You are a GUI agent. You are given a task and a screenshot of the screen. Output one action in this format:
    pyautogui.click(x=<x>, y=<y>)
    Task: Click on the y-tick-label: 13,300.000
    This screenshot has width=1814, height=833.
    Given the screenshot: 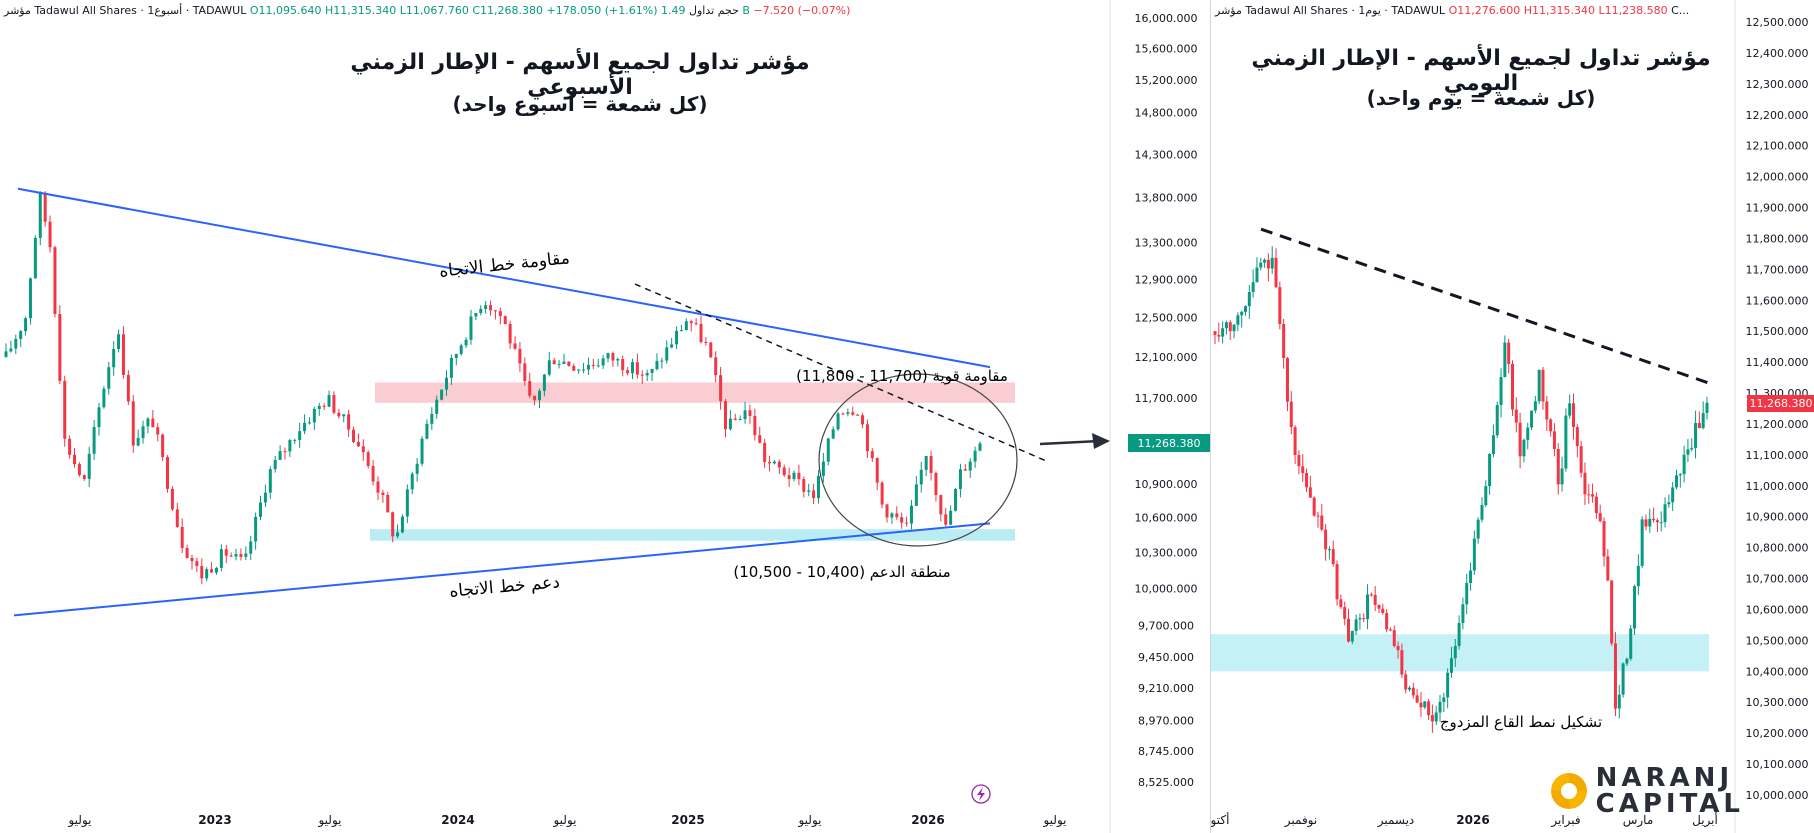 What is the action you would take?
    pyautogui.click(x=1166, y=242)
    